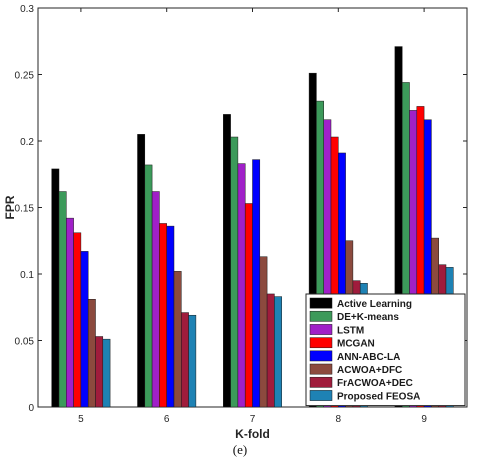 The image size is (480, 463). Describe the element at coordinates (25, 209) in the screenshot. I see `y-tick-label: 0.15` at that location.